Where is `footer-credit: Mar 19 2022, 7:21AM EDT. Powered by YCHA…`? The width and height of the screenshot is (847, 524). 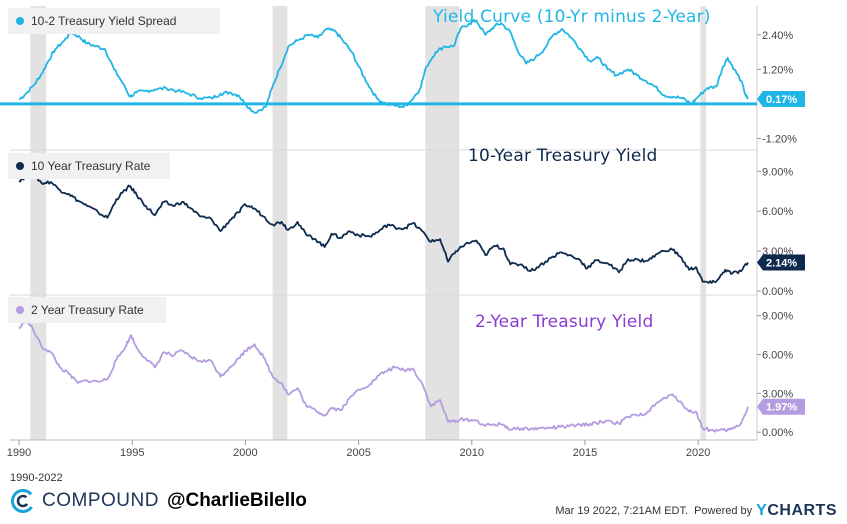
footer-credit: Mar 19 2022, 7:21AM EDT. Powered by YCHA… is located at coordinates (696, 511).